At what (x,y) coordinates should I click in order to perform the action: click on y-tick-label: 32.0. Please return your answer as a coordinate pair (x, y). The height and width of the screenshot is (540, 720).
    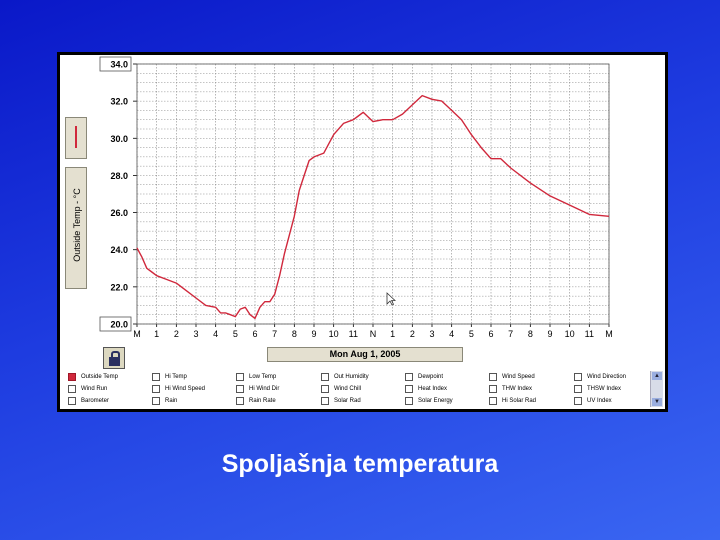
    Looking at the image, I should click on (119, 102).